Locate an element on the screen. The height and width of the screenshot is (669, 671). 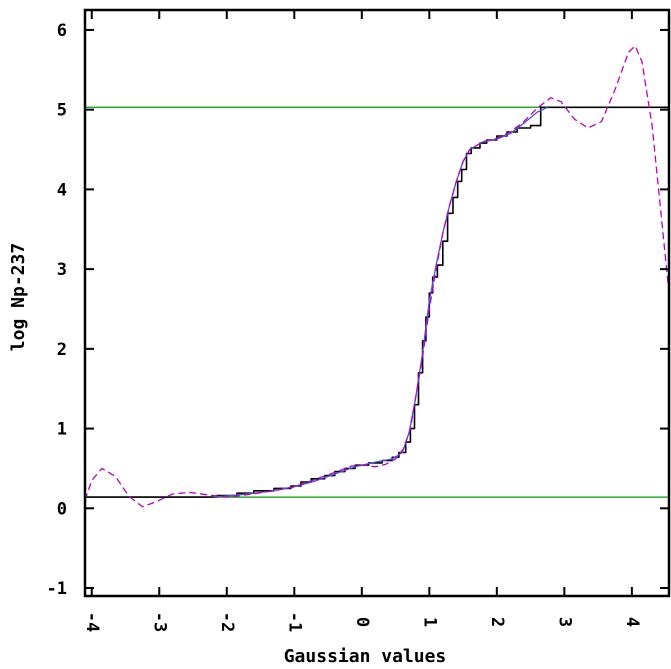
y-tick-label: 0 is located at coordinates (62, 509).